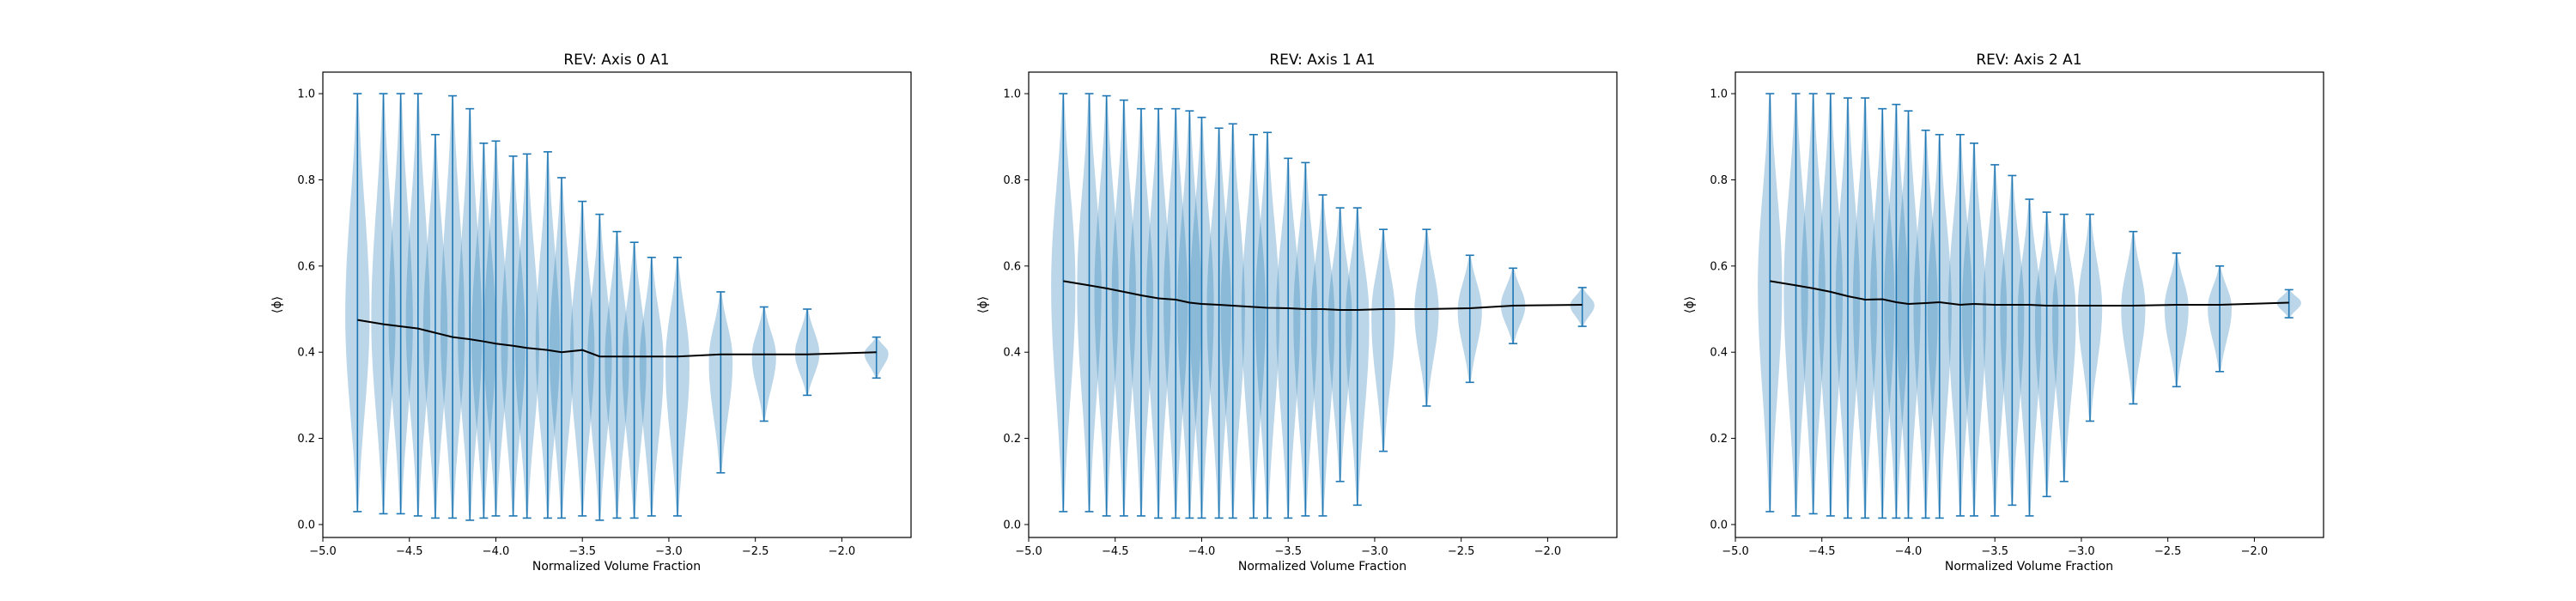 This screenshot has height=601, width=2576. I want to click on subplot-title: REV: Axis 1 A1, so click(1322, 61).